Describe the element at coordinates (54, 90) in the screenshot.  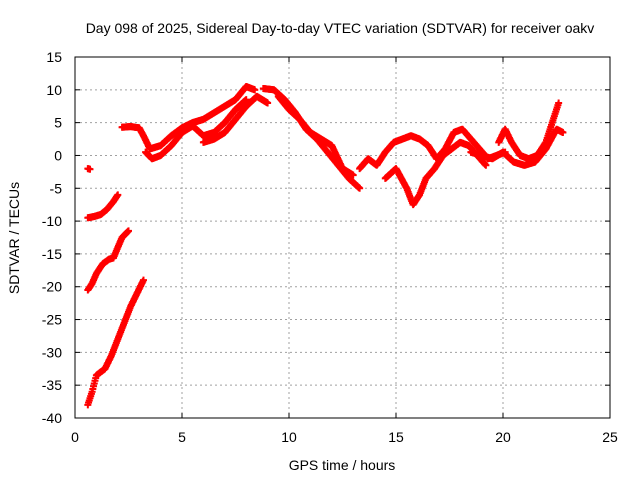
I see `y-tick-label: 10` at that location.